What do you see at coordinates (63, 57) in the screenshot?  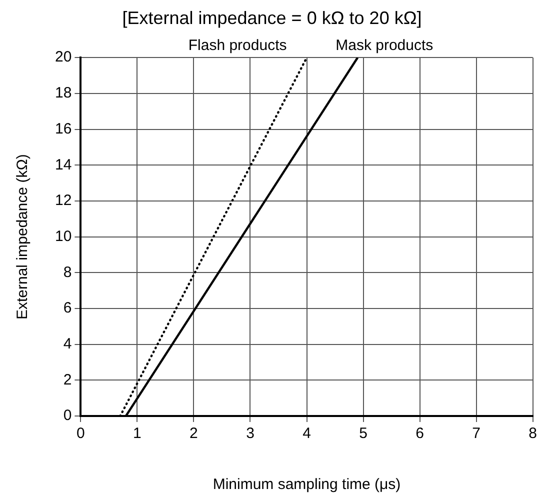 I see `y-tick-label: 20` at bounding box center [63, 57].